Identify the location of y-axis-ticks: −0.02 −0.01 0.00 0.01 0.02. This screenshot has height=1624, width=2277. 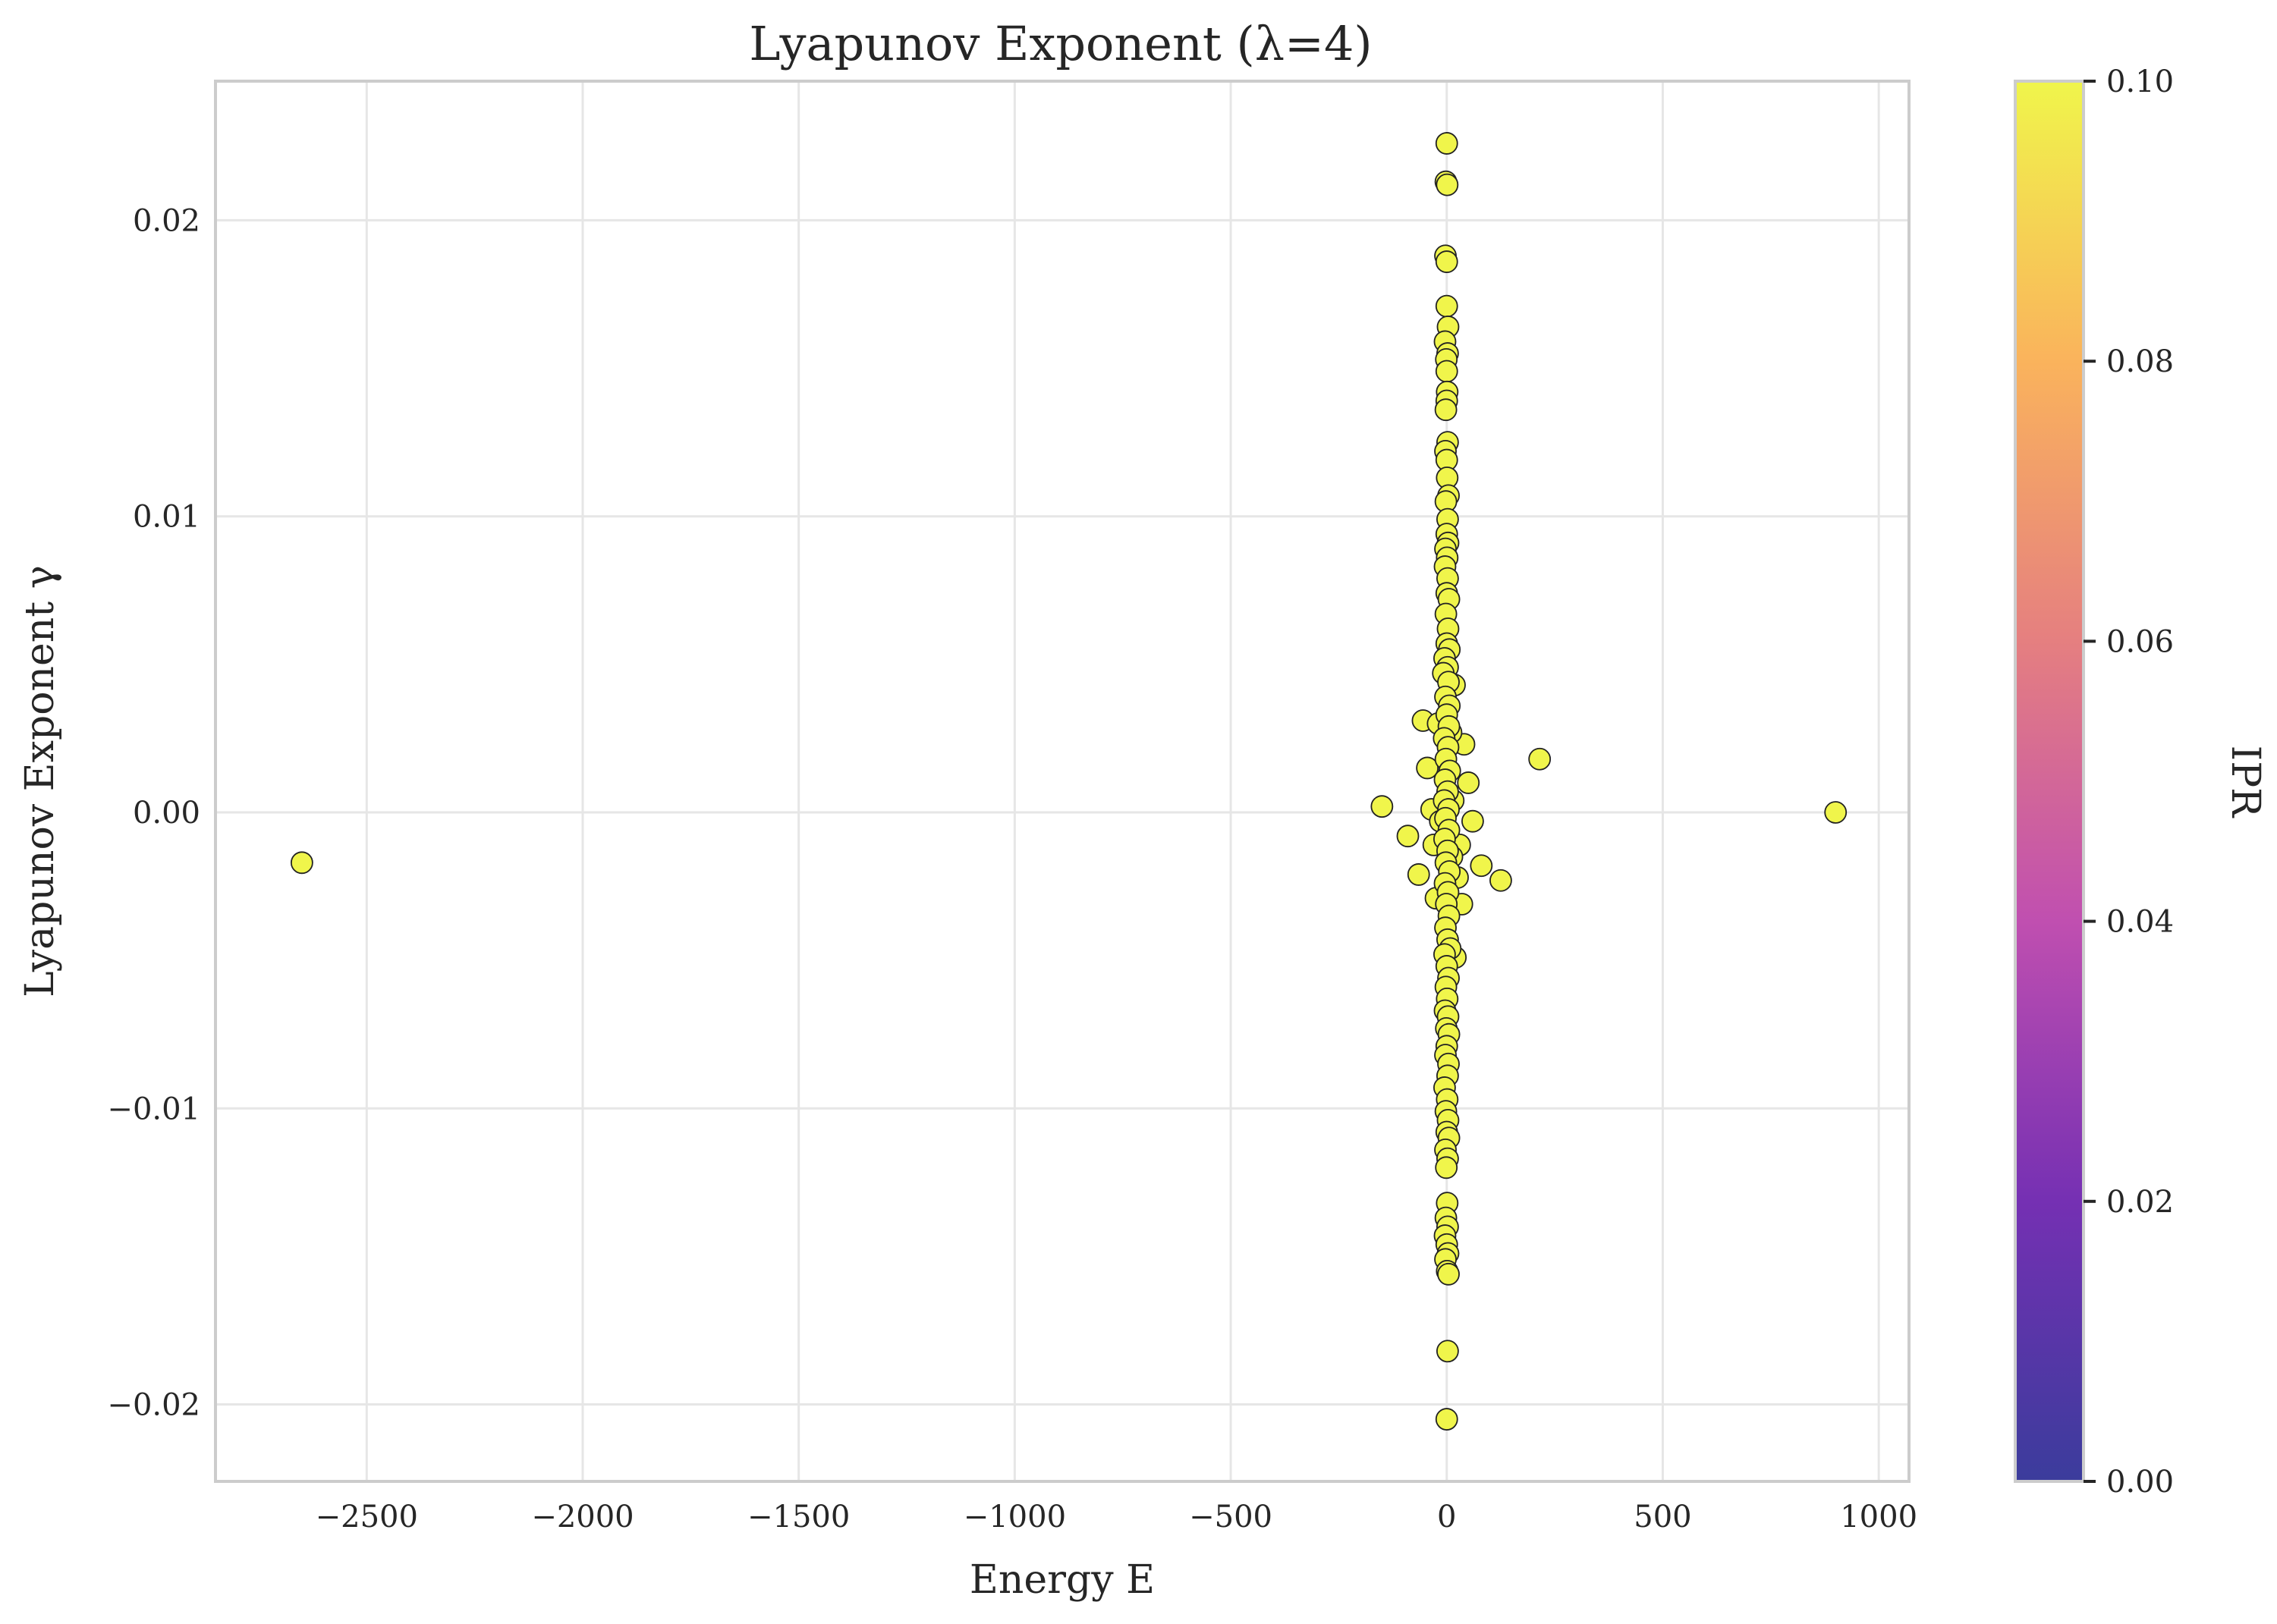
(154, 812).